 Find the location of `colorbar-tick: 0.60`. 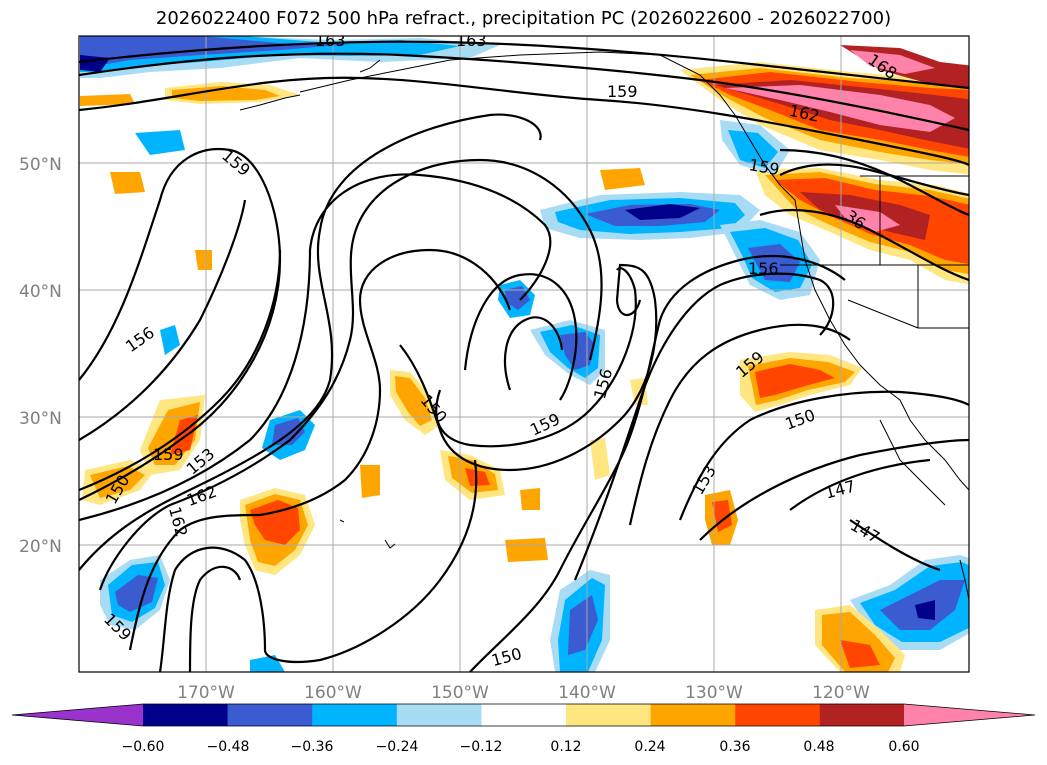

colorbar-tick: 0.60 is located at coordinates (903, 747).